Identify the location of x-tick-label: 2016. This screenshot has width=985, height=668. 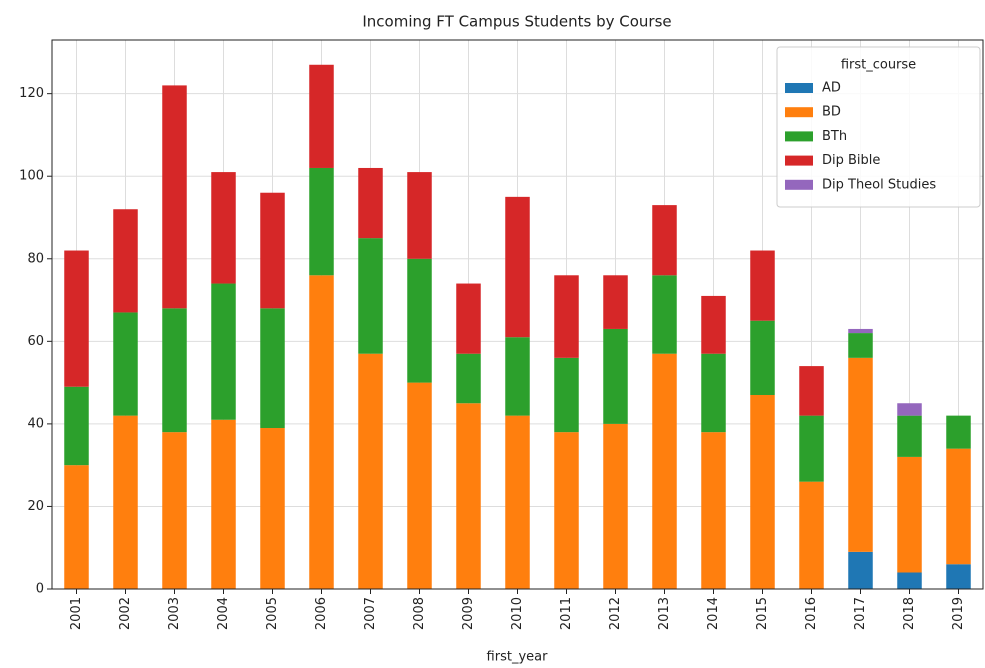
(811, 613).